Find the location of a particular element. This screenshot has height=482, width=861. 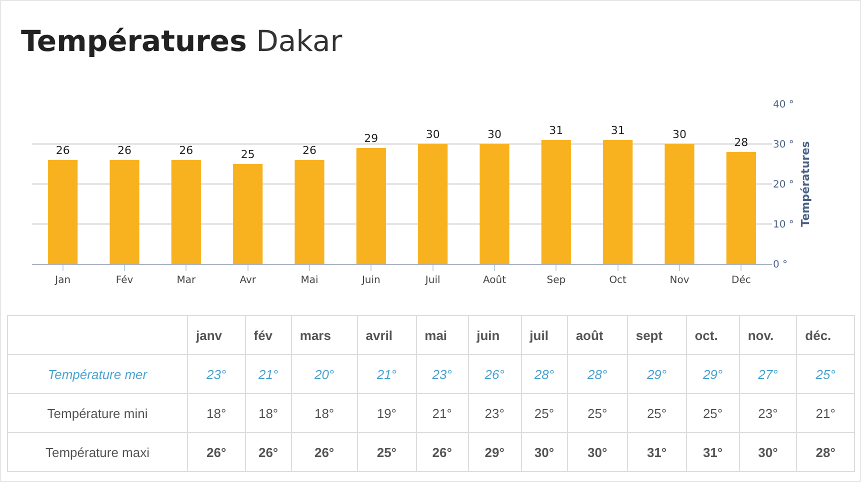

x-tick-label: août is located at coordinates (597, 335).